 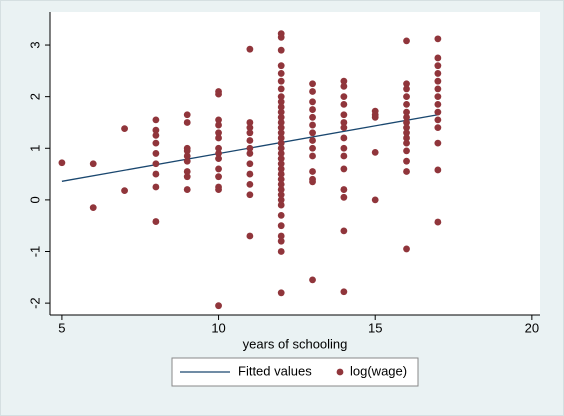 What do you see at coordinates (34, 199) in the screenshot?
I see `y-tick-label: 0` at bounding box center [34, 199].